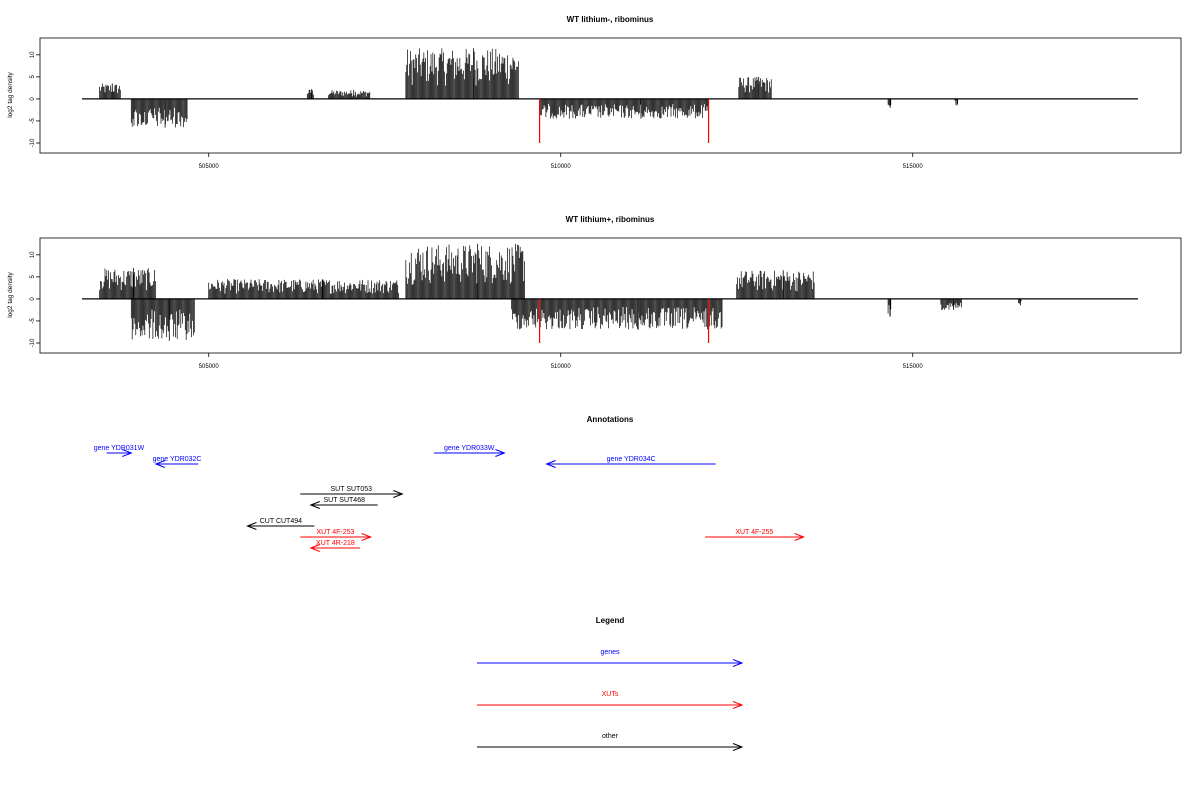  I want to click on annotation-feature: SUT SUT468, so click(343, 503).